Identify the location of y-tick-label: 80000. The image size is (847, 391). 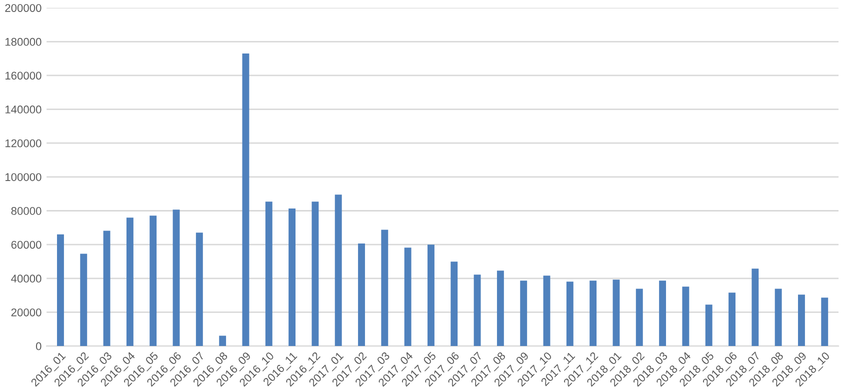
(26, 211).